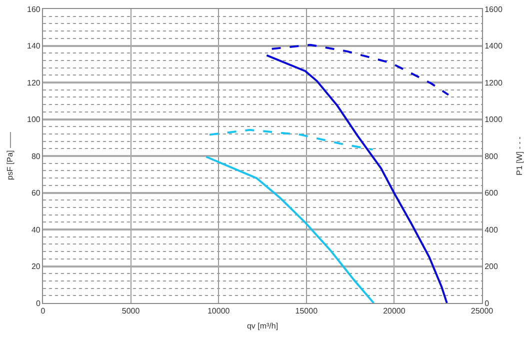 The image size is (531, 344). Describe the element at coordinates (218, 311) in the screenshot. I see `x-tick-label: 10000` at that location.